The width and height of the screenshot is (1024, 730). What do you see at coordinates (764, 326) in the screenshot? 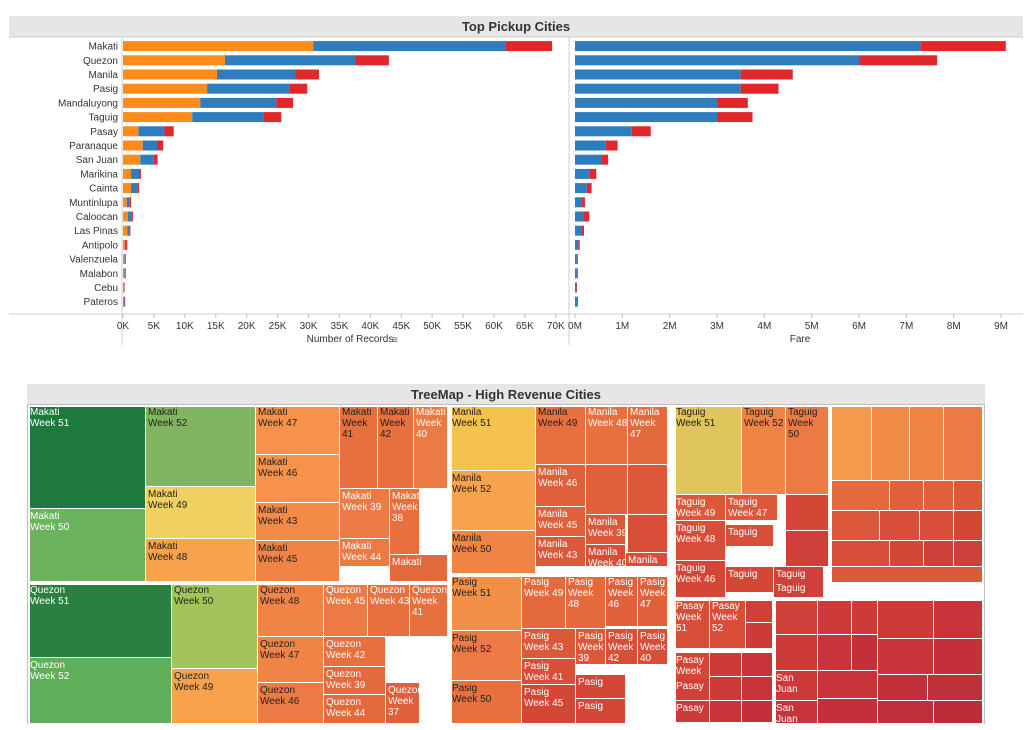
I see `x-tick-label: 4M` at bounding box center [764, 326].